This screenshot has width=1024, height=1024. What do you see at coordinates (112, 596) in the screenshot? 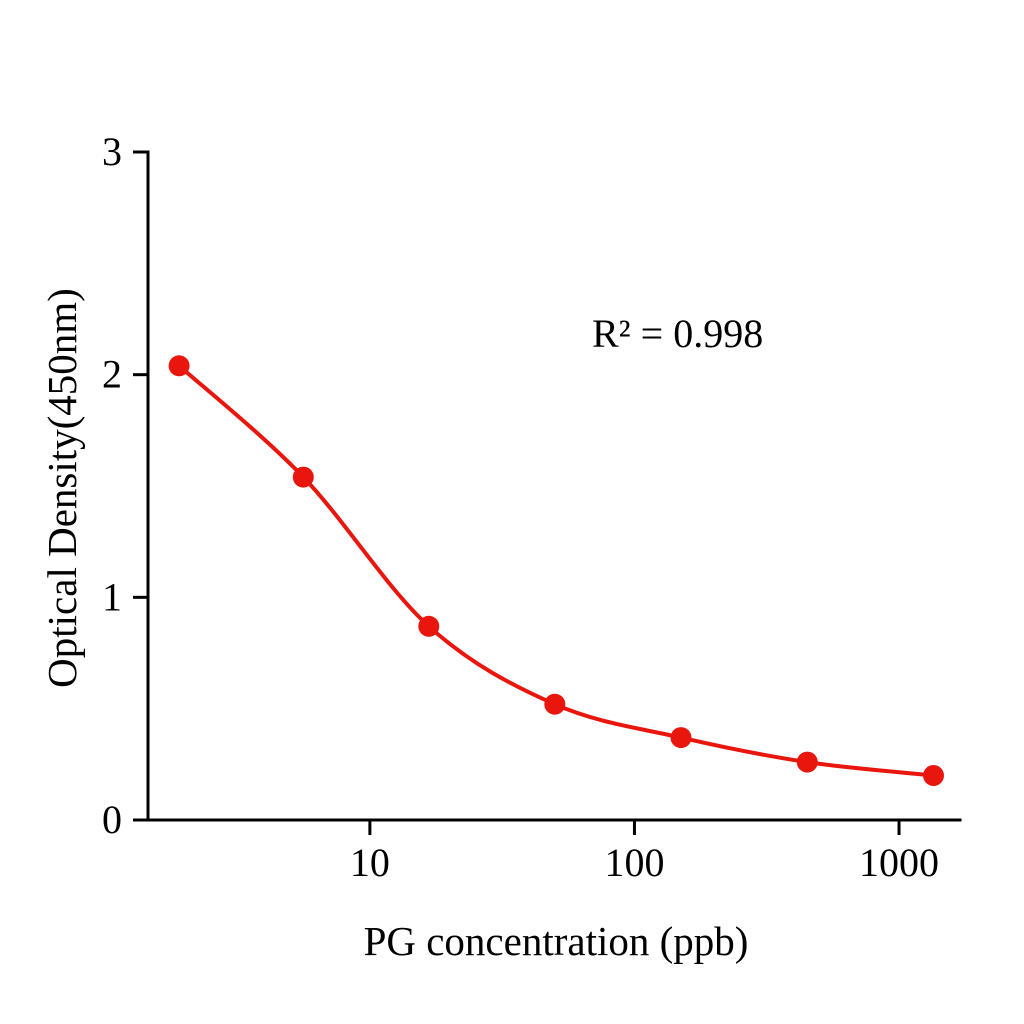
I see `y-tick-label: 1` at bounding box center [112, 596].